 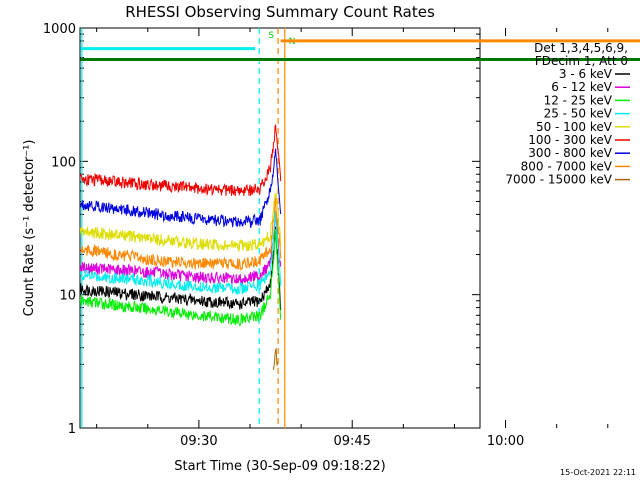 I want to click on y-tick-label: 1, so click(x=72, y=429).